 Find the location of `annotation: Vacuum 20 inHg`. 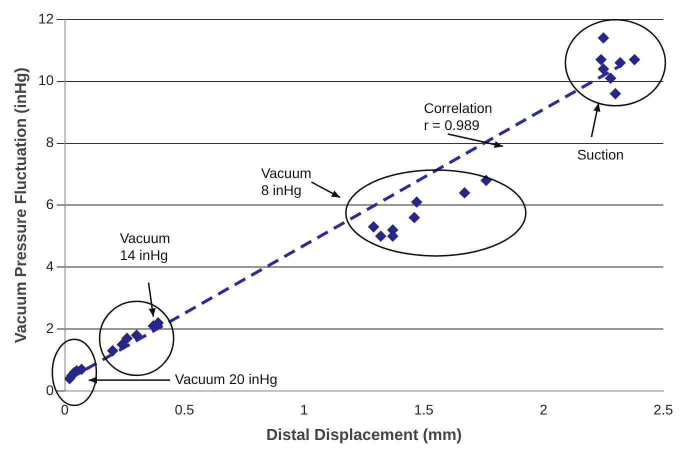

annotation: Vacuum 20 inHg is located at coordinates (226, 379).